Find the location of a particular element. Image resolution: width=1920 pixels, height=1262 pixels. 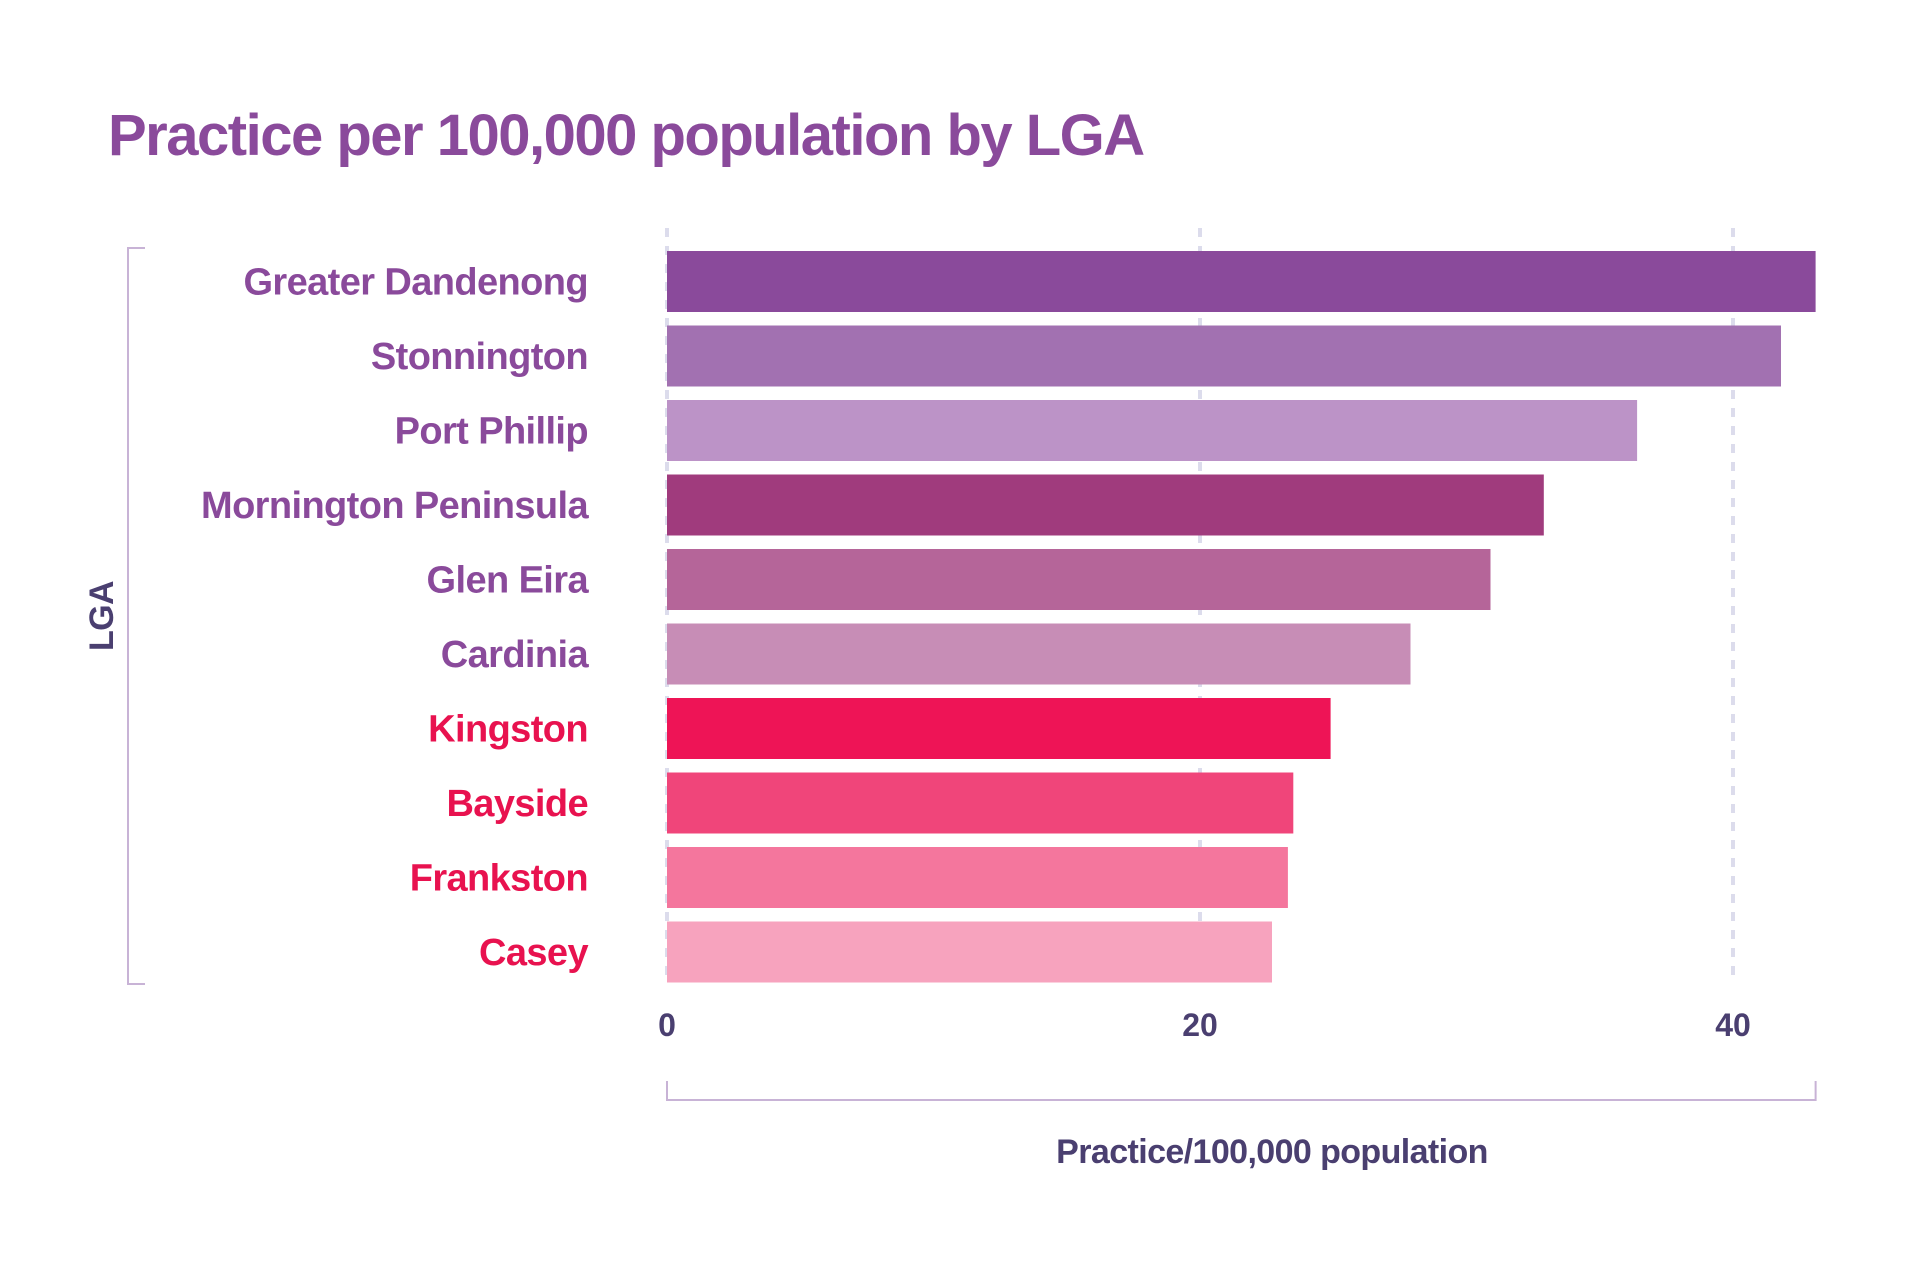

category-label-frankston: Frankston is located at coordinates (499, 879).